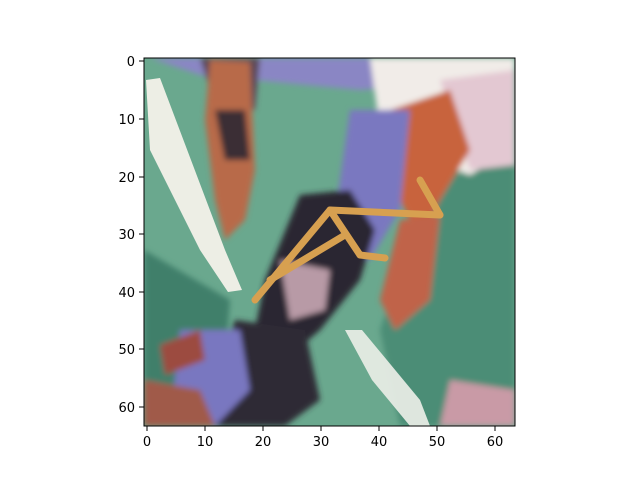  I want to click on y-tick-label: 10, so click(126, 120).